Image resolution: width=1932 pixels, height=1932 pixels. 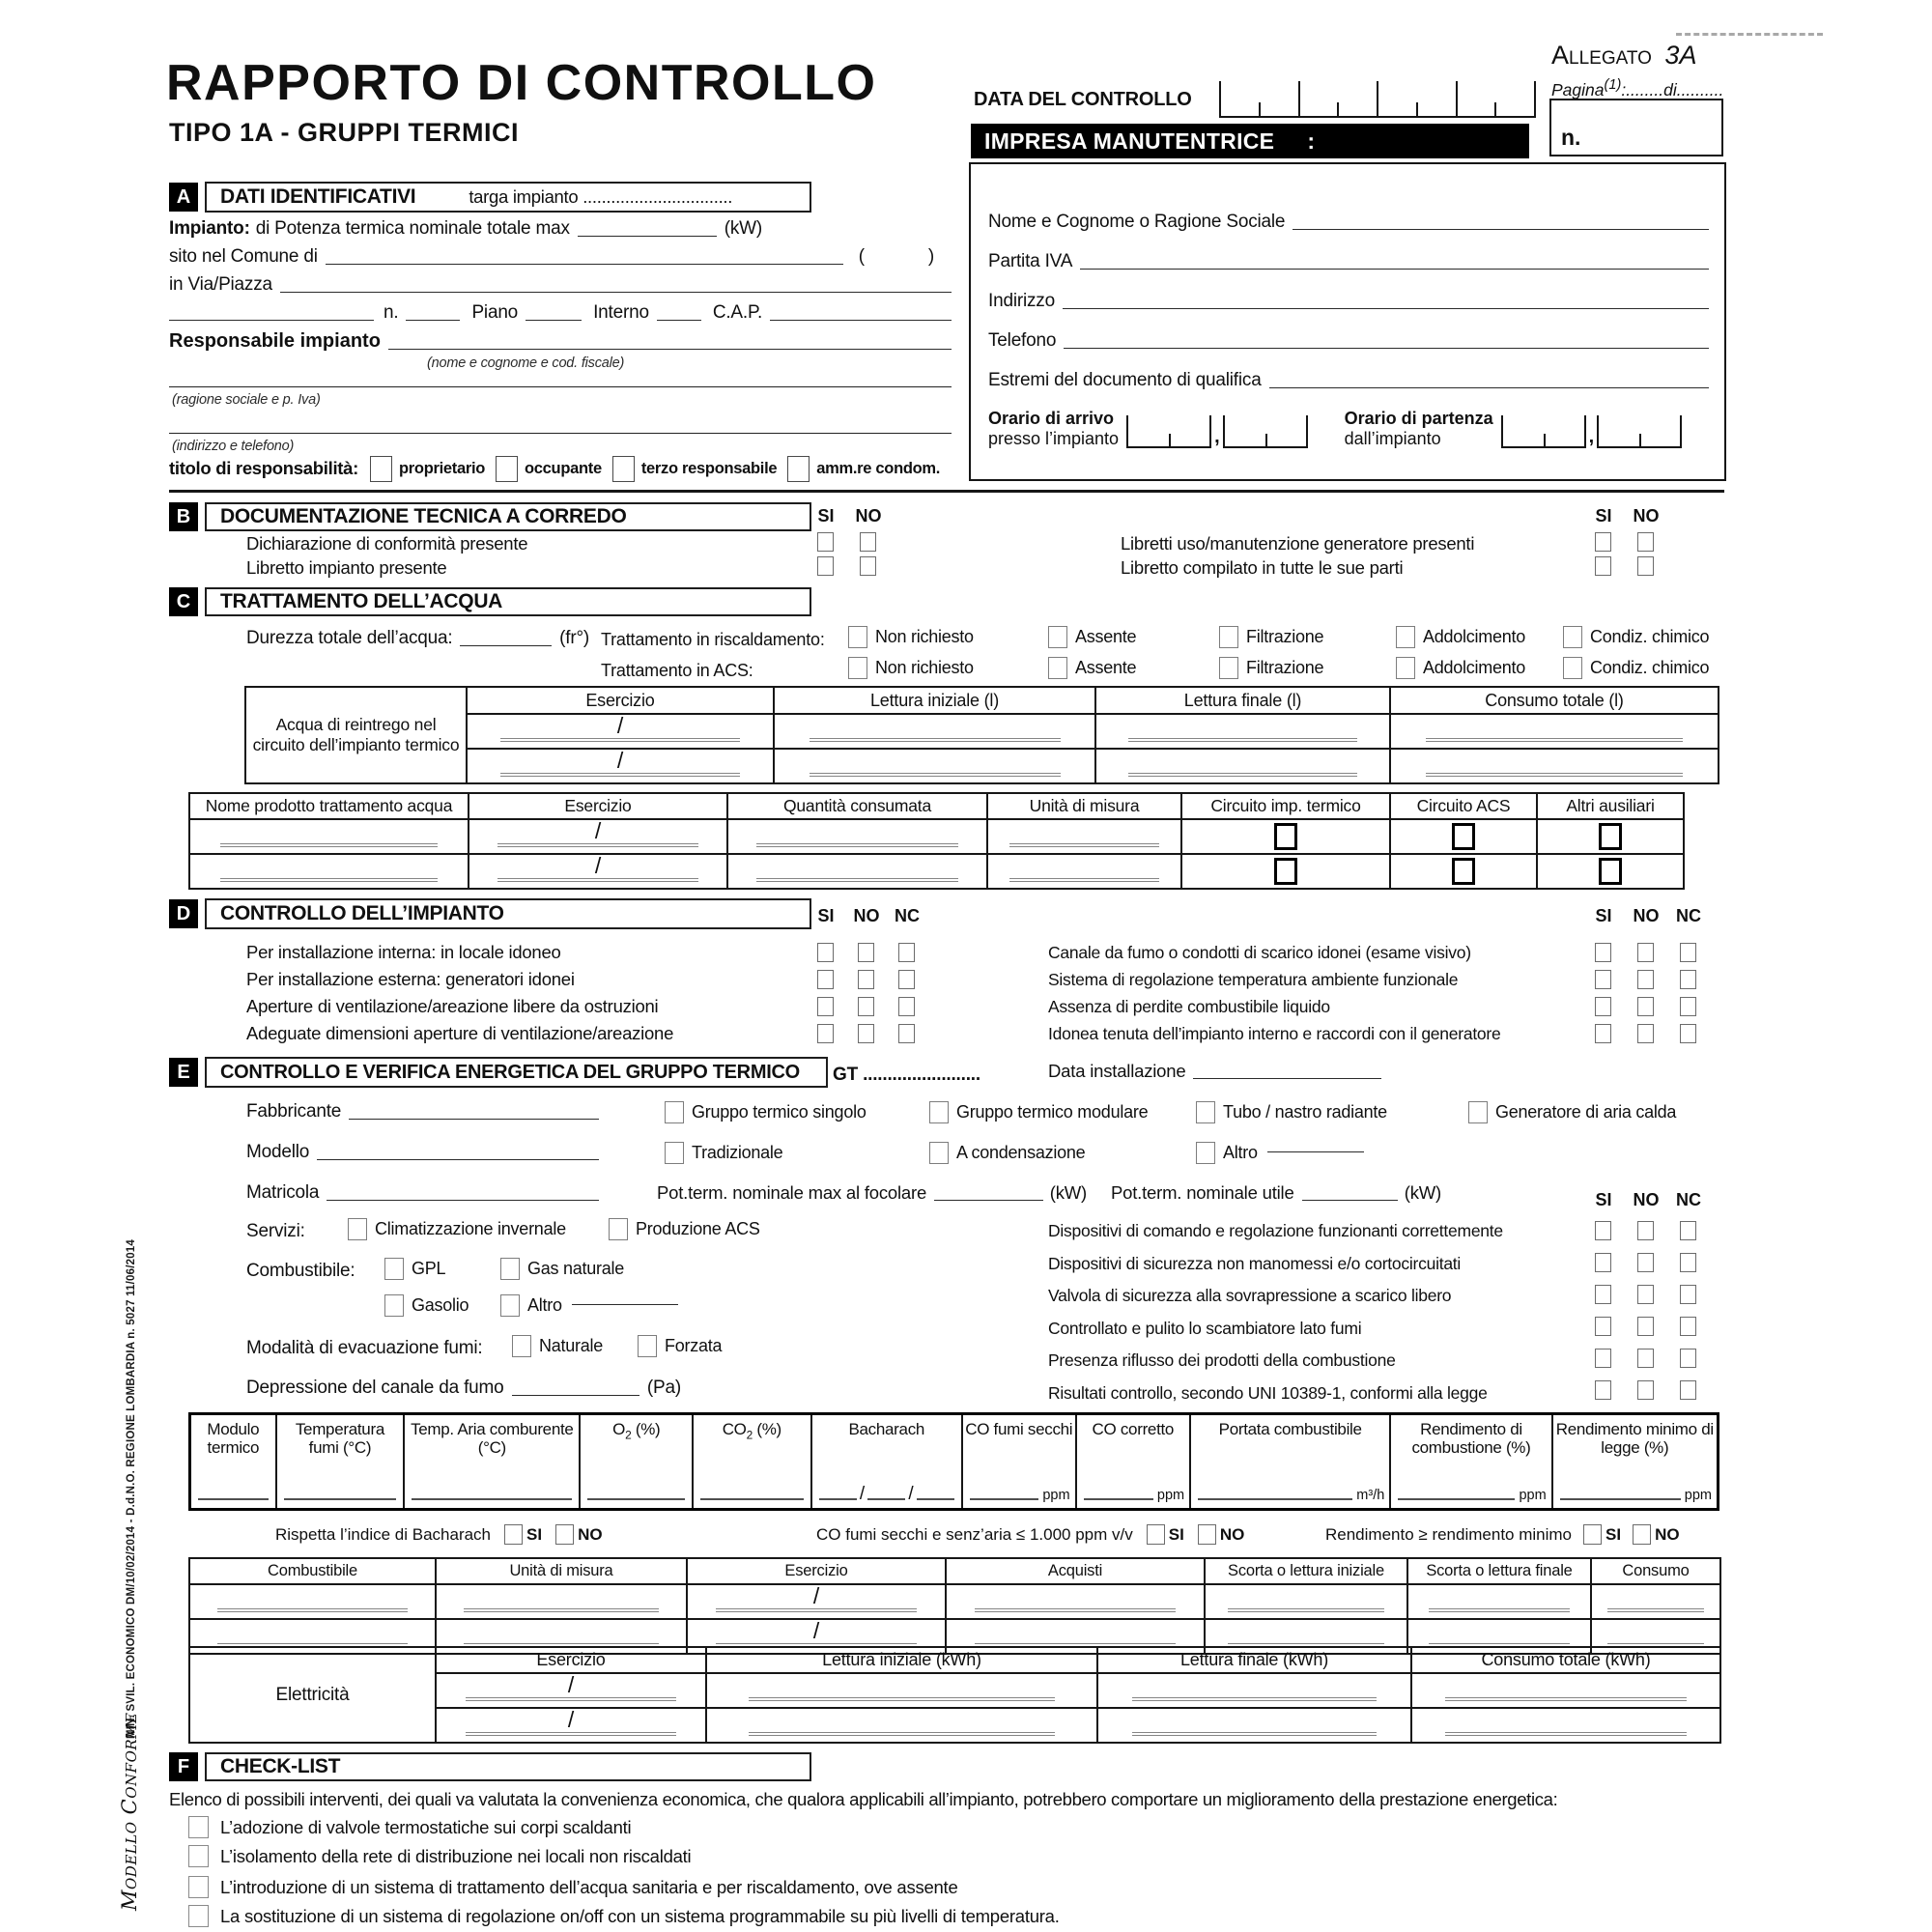 What do you see at coordinates (357, 1229) in the screenshot?
I see `checkbox-climatizzazione` at bounding box center [357, 1229].